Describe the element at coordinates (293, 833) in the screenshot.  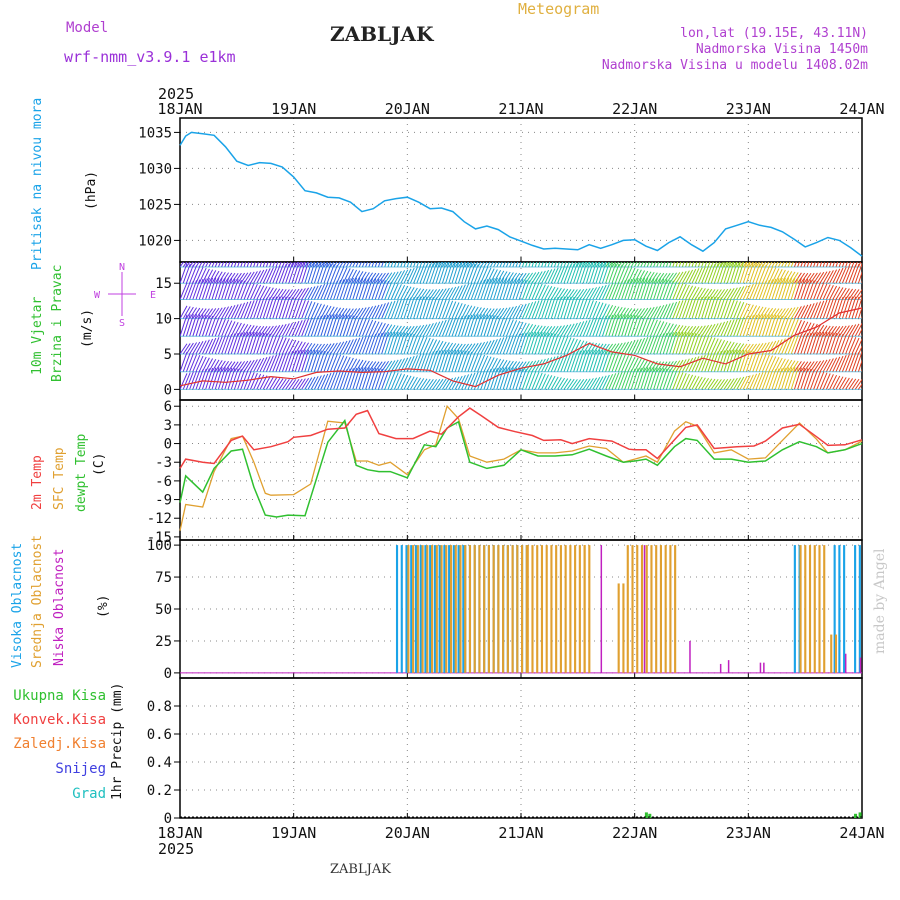
I see `x-tick-label-bottom: 19JAN` at that location.